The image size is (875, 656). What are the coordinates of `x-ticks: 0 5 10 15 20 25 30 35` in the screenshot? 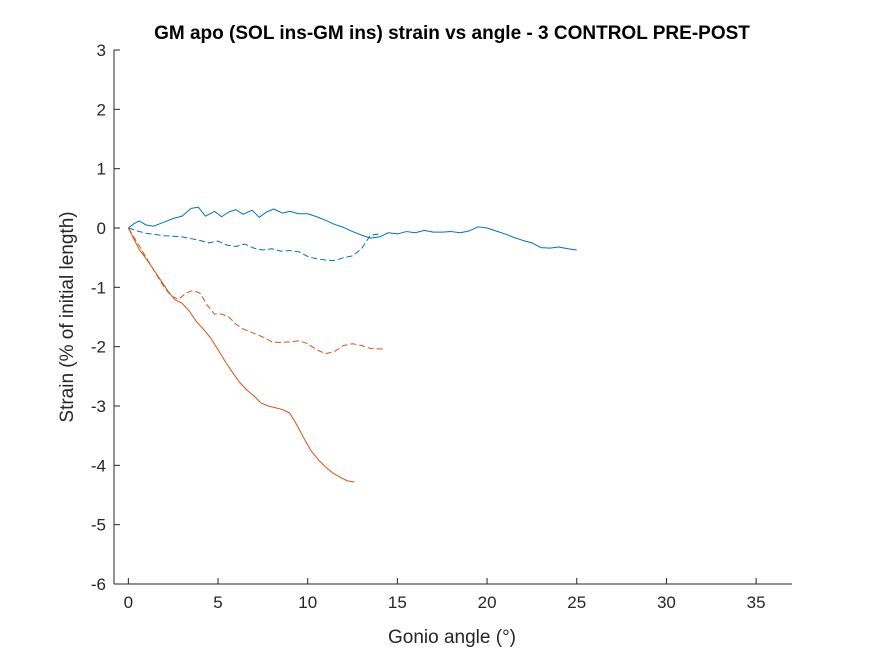 It's located at (445, 595).